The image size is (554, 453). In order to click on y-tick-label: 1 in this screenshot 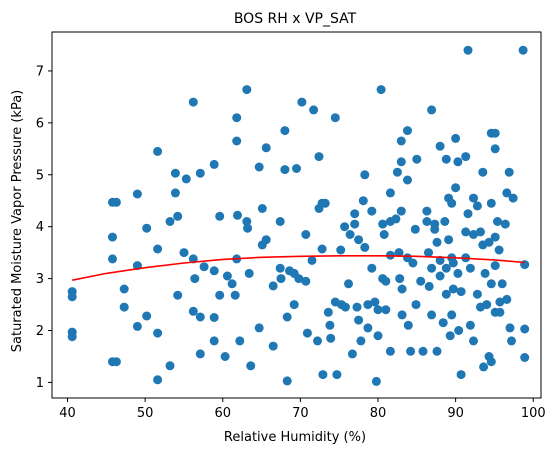, I will do `click(40, 383)`.